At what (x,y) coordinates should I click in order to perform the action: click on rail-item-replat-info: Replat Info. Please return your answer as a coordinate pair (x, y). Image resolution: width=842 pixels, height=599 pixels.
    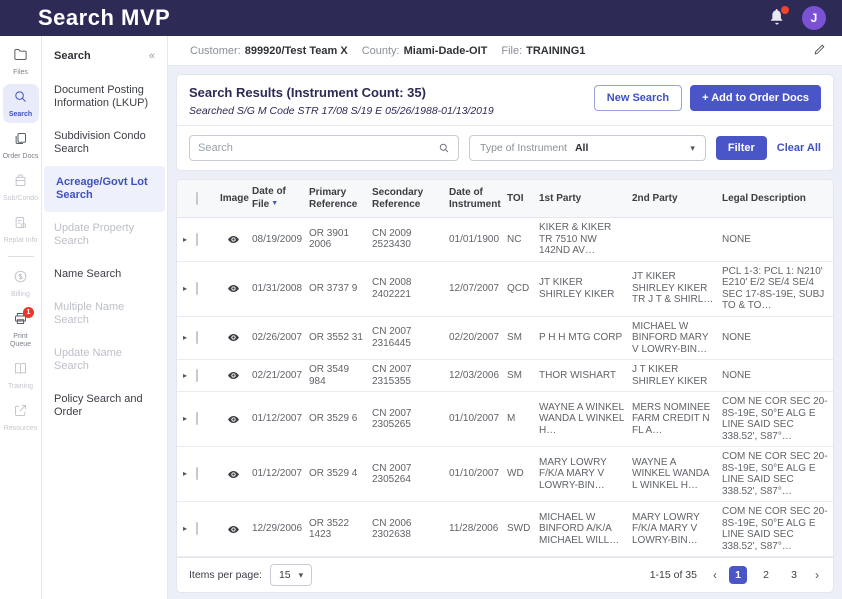
    Looking at the image, I should click on (21, 229).